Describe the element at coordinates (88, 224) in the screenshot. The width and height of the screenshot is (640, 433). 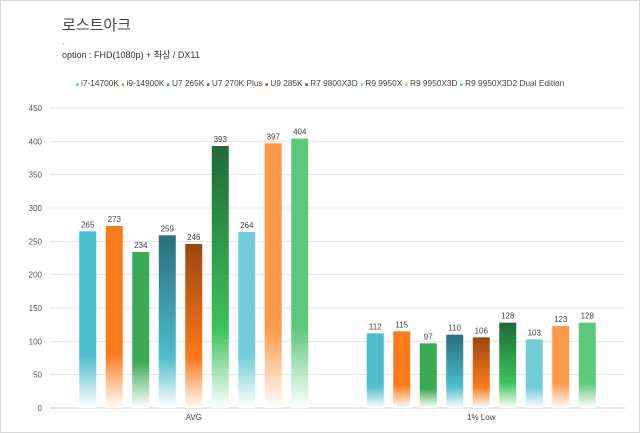
I see `data-label: 265` at that location.